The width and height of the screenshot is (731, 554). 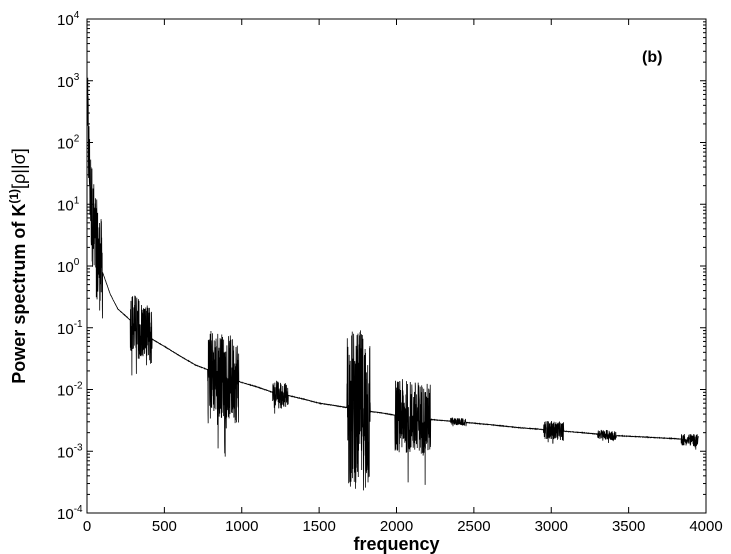 I want to click on panel-label: (b), so click(x=652, y=57).